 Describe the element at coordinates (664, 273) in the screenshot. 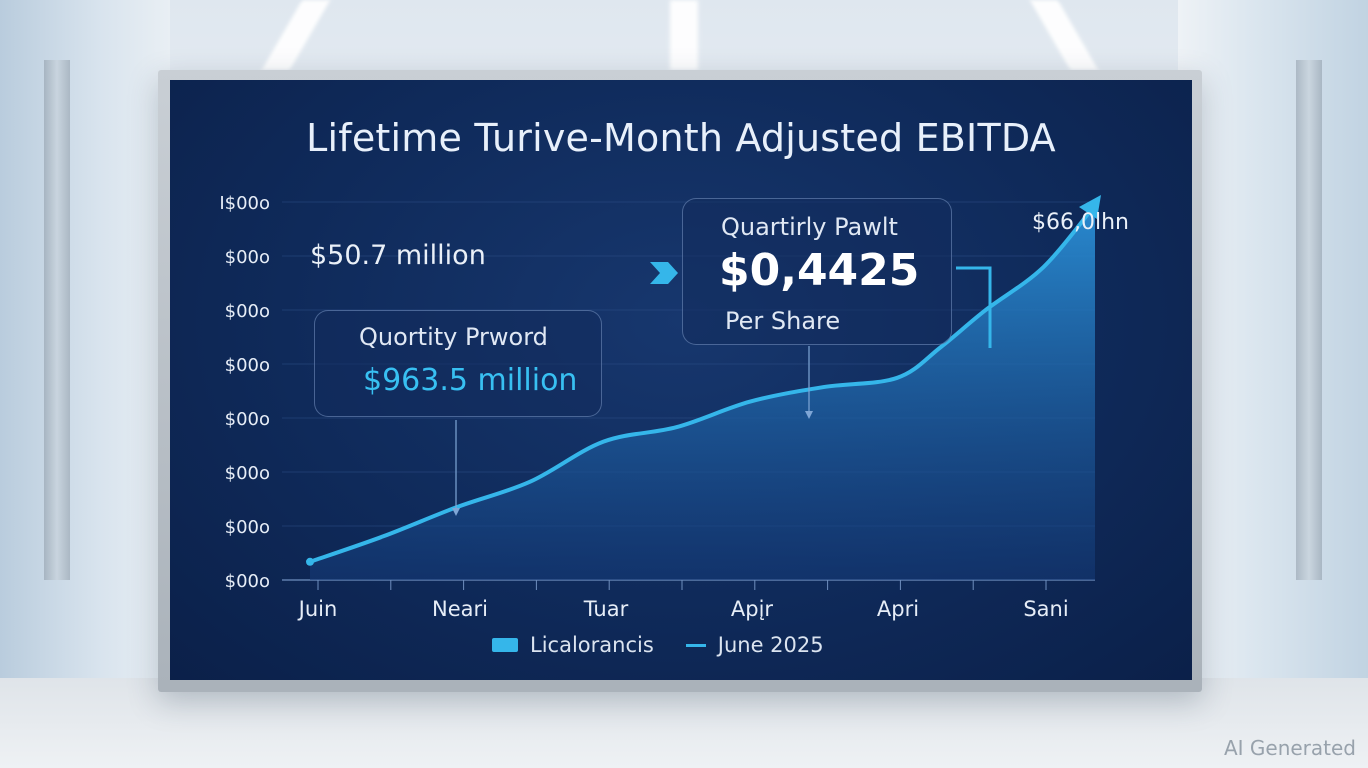

I see `right-pointing-arrow-icon` at that location.